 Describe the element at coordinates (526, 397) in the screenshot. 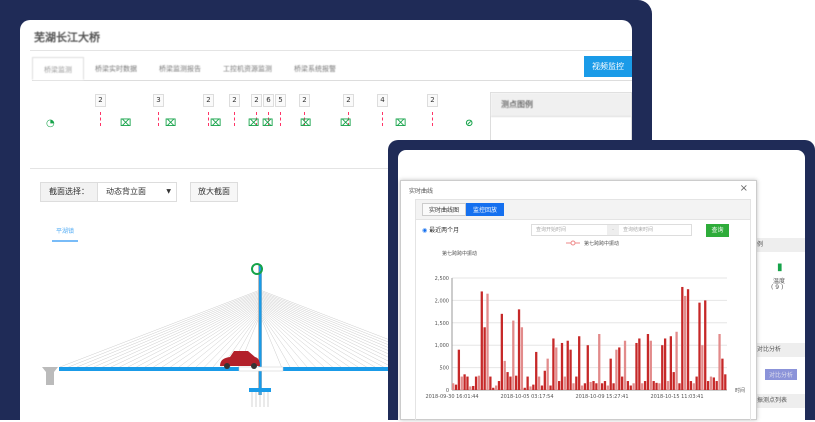

I see `x-tick-label: 2018-10-05 03:17:54` at that location.